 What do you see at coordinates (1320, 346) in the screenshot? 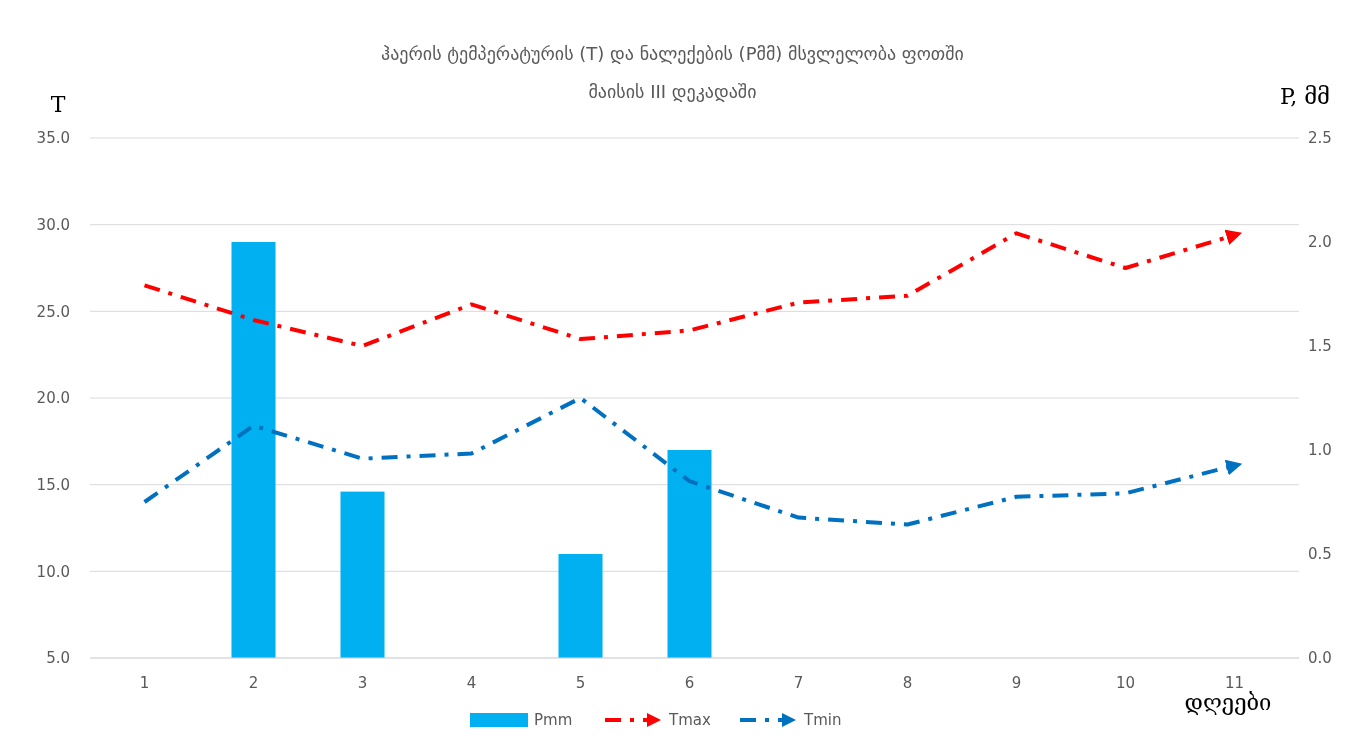
I see `y2-tick-label: 1.5` at bounding box center [1320, 346].